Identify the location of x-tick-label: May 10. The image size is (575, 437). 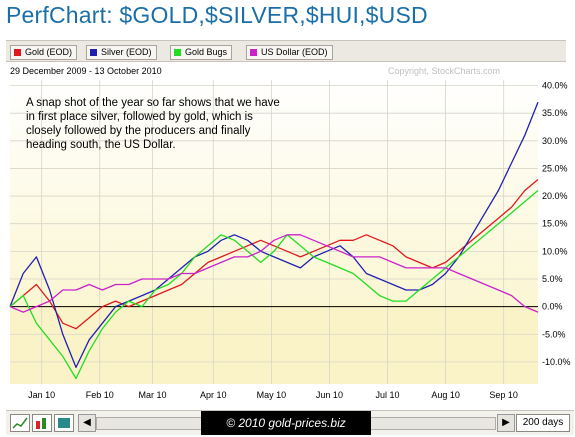
(272, 395).